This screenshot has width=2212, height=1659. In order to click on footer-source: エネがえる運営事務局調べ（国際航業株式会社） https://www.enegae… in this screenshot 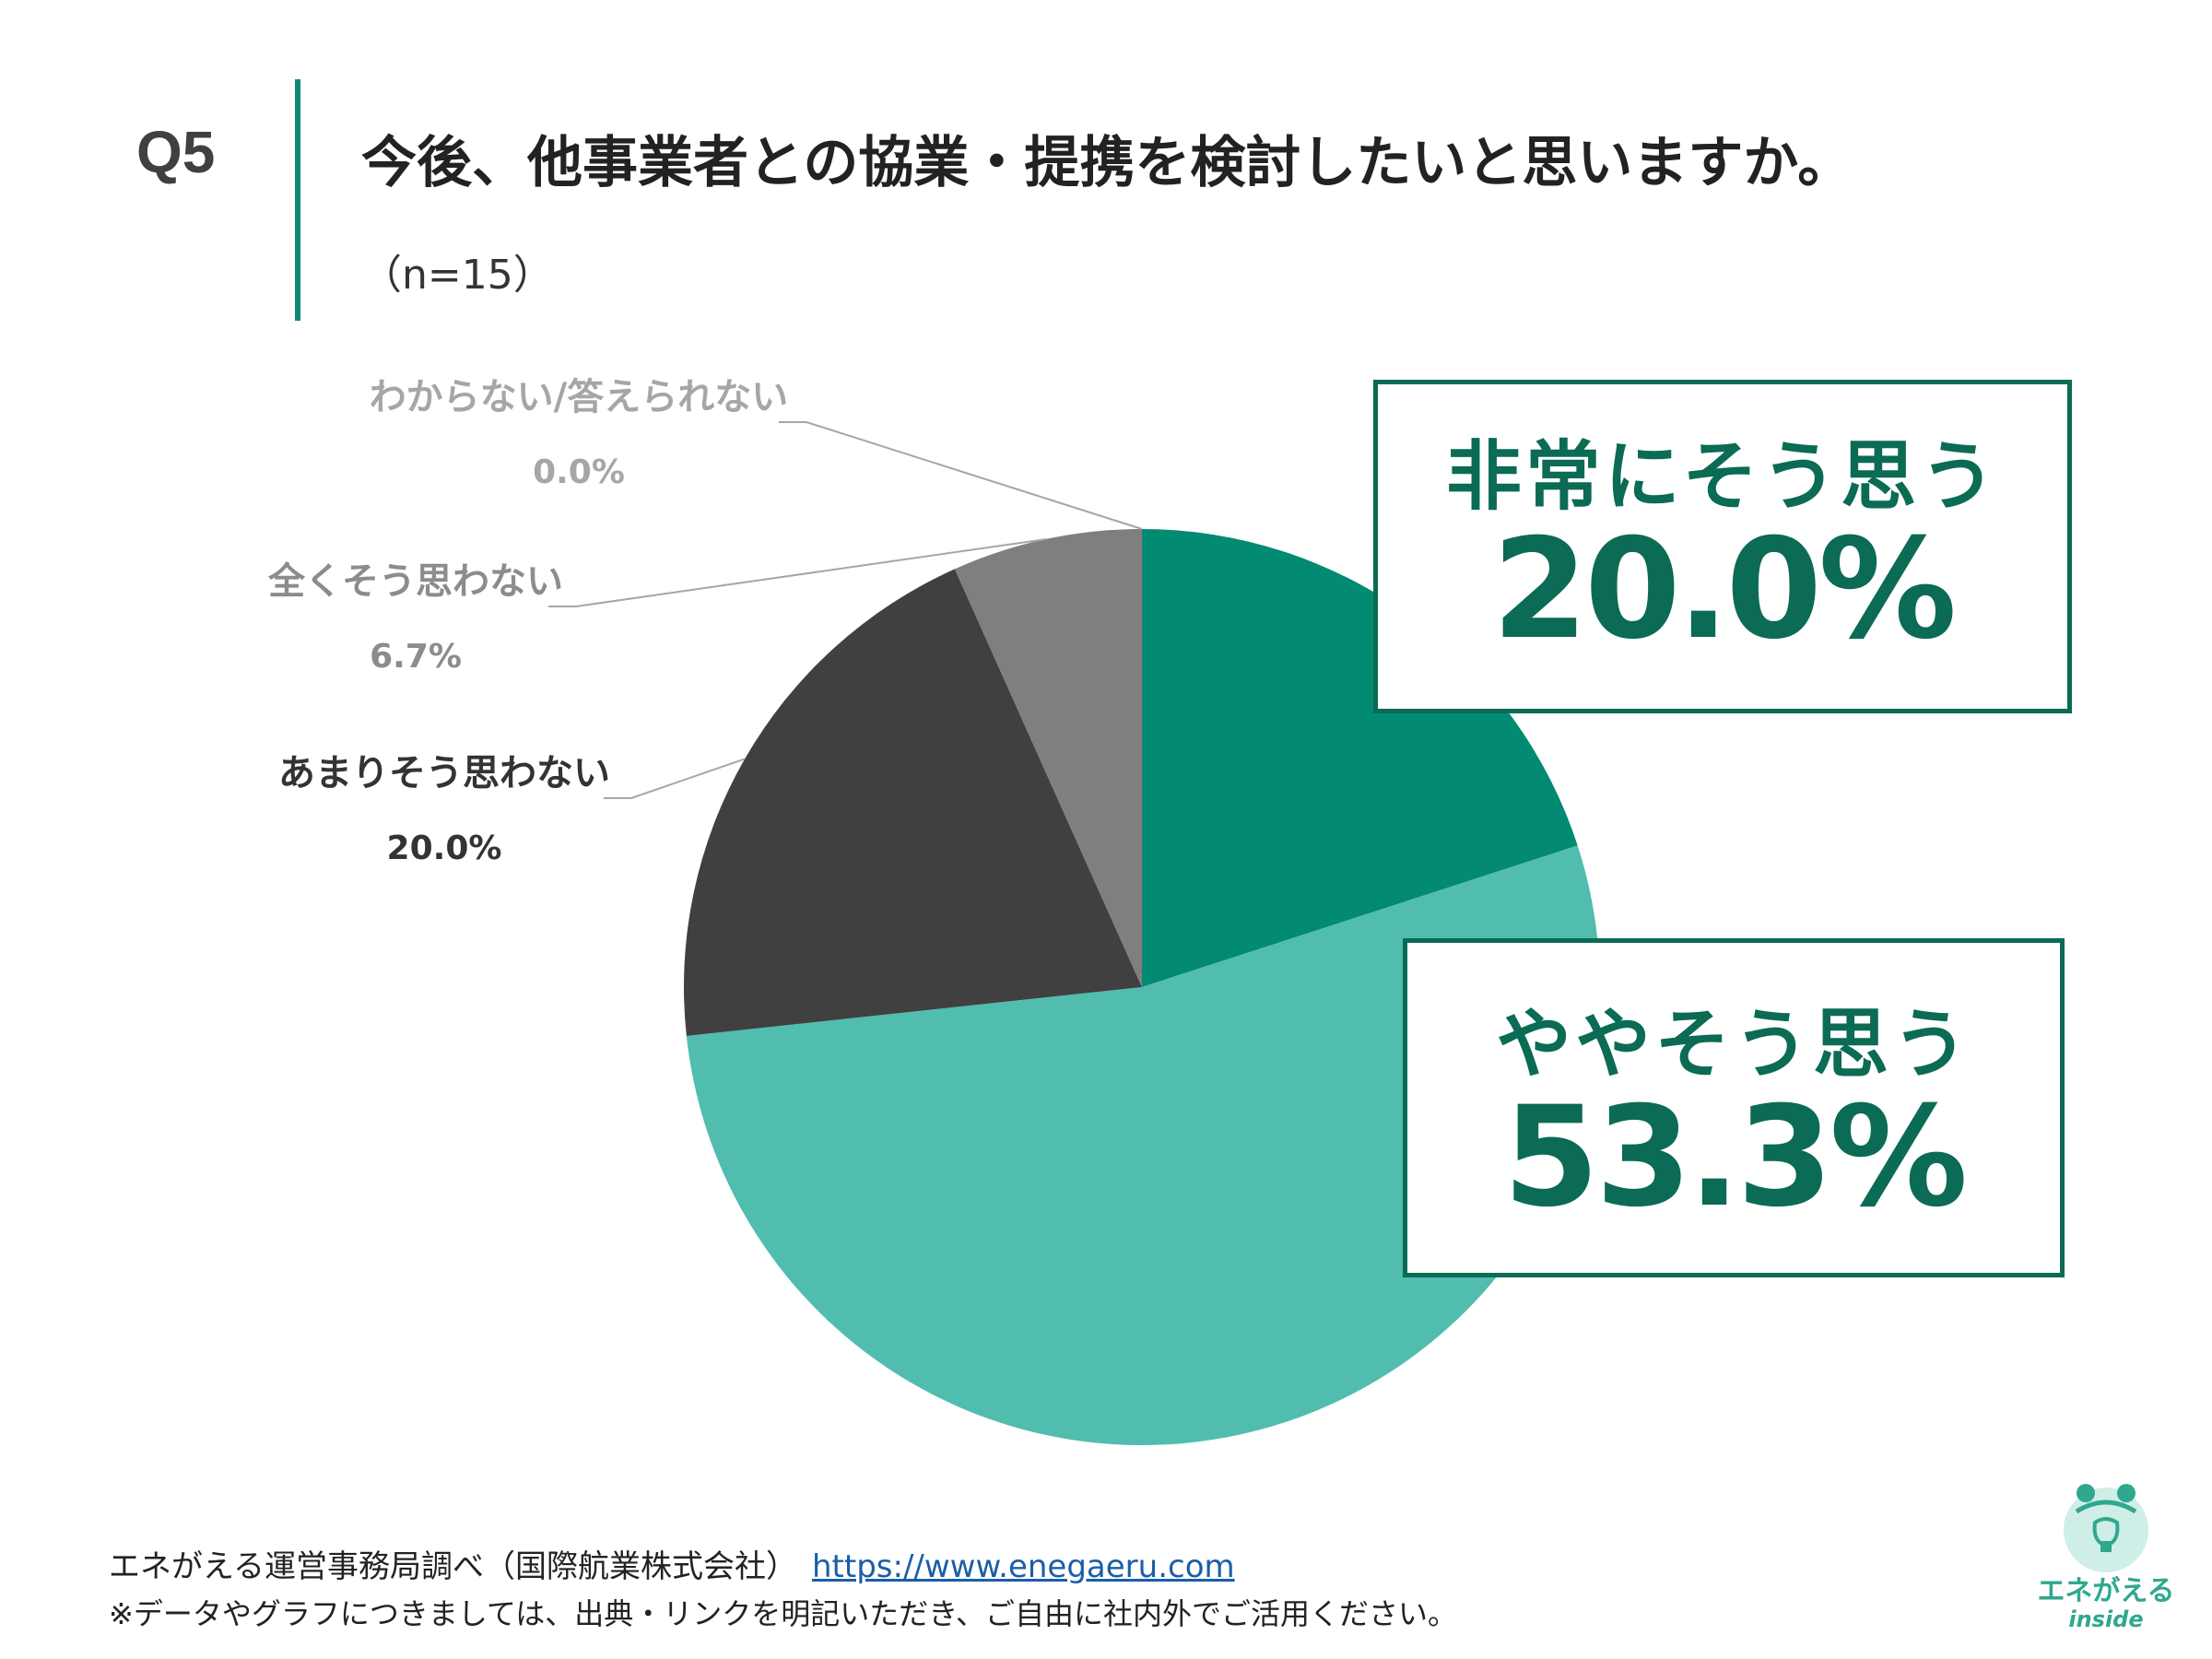, I will do `click(672, 1563)`.